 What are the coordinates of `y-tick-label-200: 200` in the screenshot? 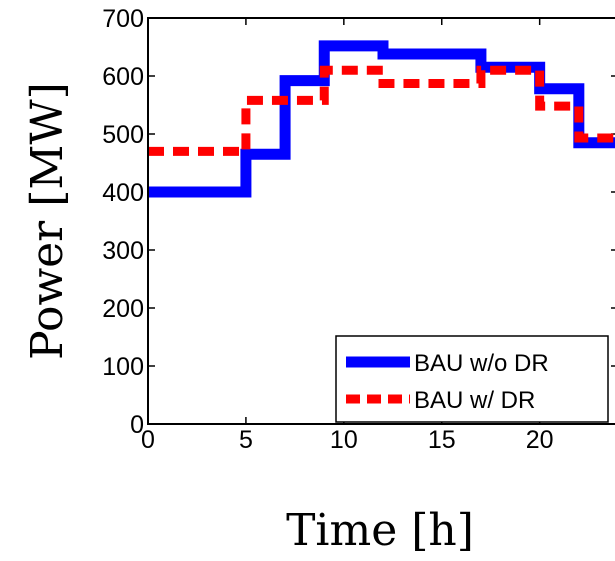 It's located at (123, 309).